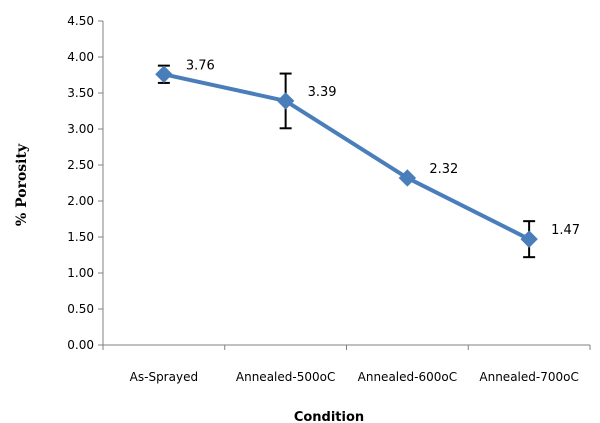 The width and height of the screenshot is (600, 423). What do you see at coordinates (565, 230) in the screenshot?
I see `data-label: 1.47` at bounding box center [565, 230].